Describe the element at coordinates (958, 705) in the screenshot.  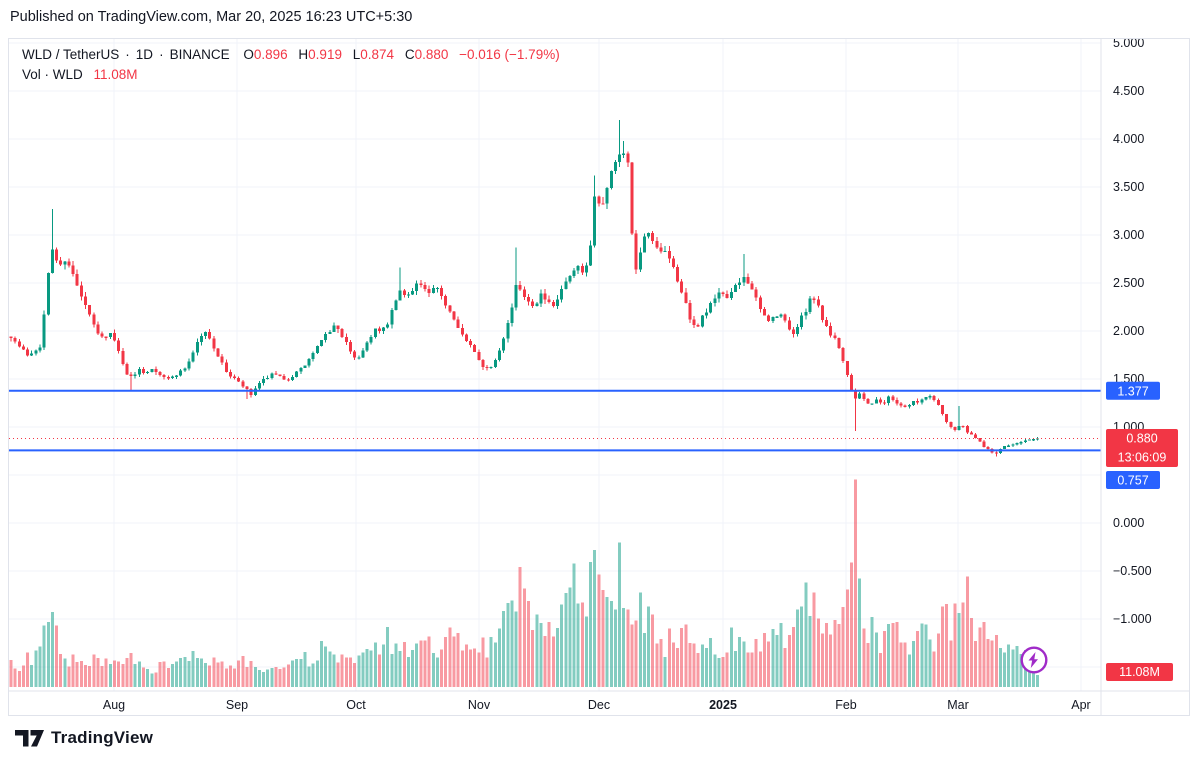
I see `svg-text: Mar` at that location.